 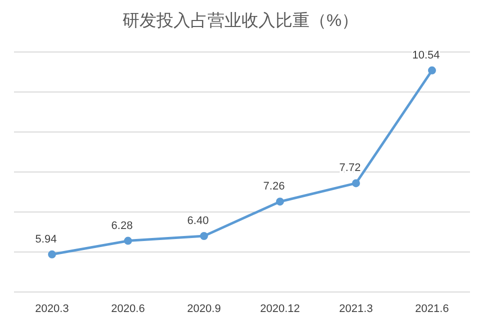 I want to click on x-tick-label: 2021.6, so click(x=432, y=309).